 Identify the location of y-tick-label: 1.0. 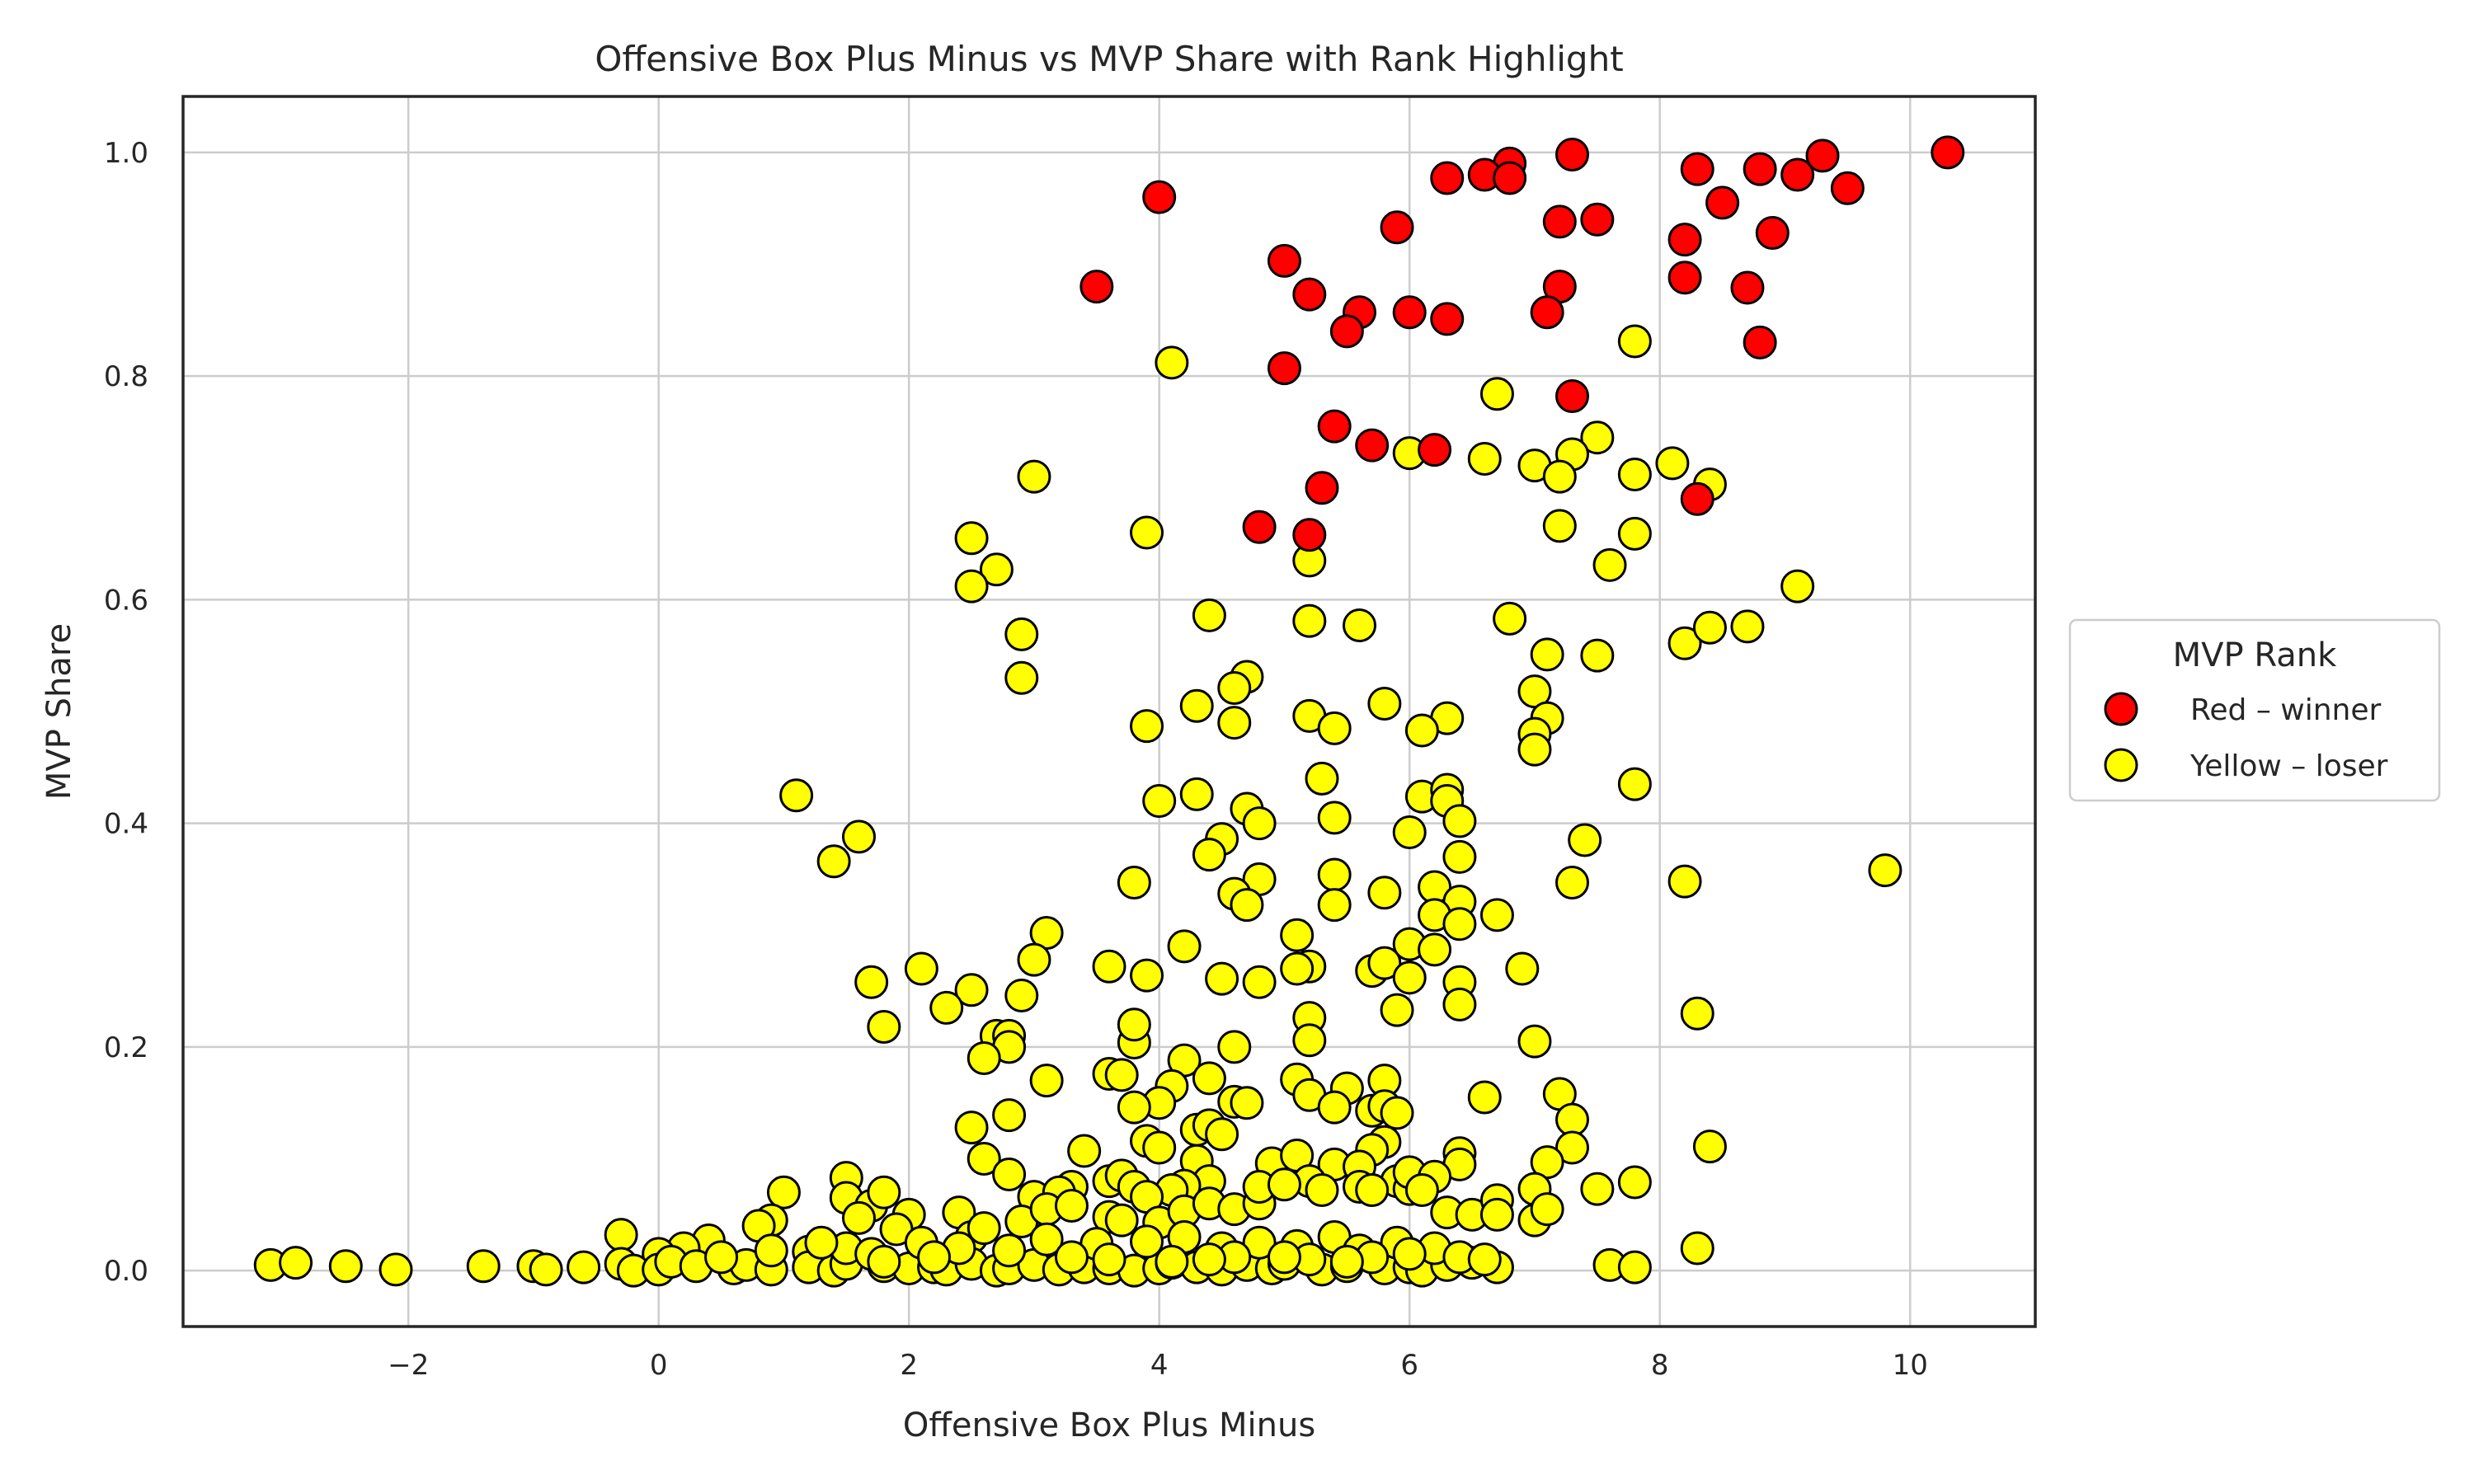
(126, 153).